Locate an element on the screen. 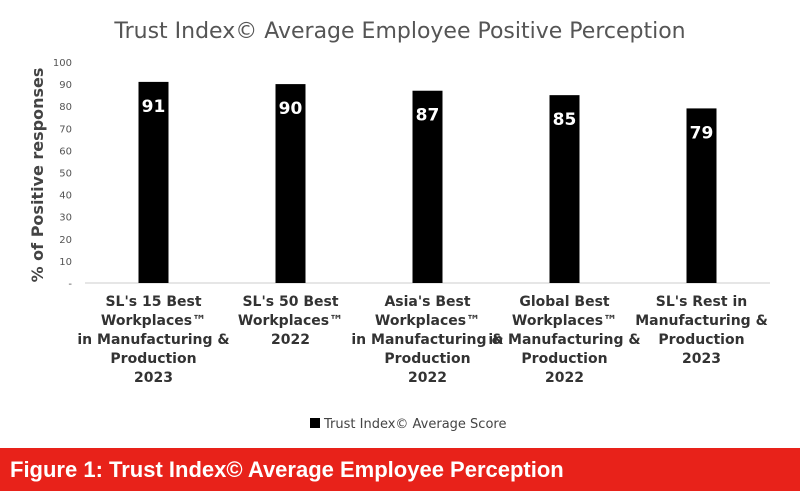 This screenshot has width=800, height=491. y-axis-label: % of Positive responses is located at coordinates (37, 175).